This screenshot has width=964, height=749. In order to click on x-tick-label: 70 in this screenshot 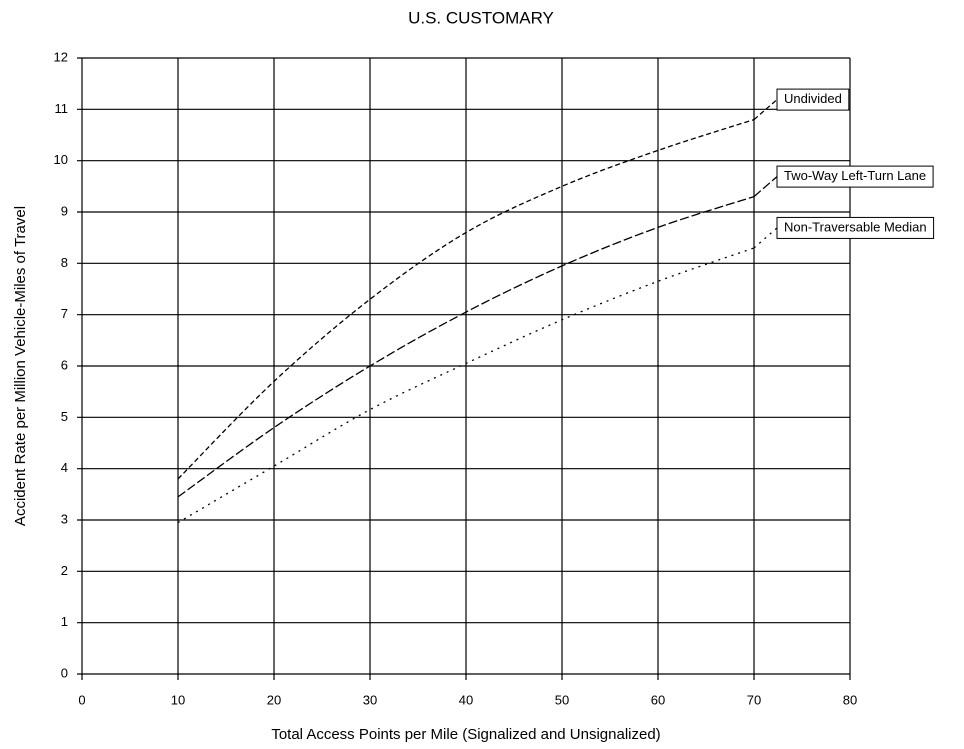, I will do `click(754, 699)`.